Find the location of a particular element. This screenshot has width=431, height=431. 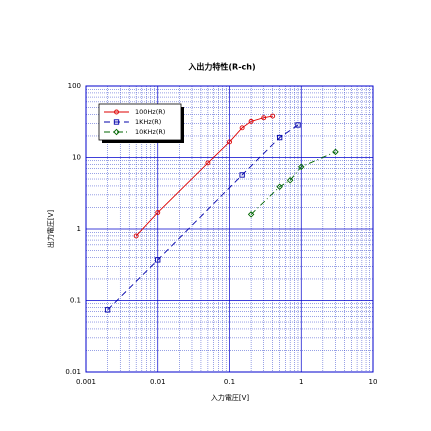

x-tick-label: 0.001 is located at coordinates (86, 382).